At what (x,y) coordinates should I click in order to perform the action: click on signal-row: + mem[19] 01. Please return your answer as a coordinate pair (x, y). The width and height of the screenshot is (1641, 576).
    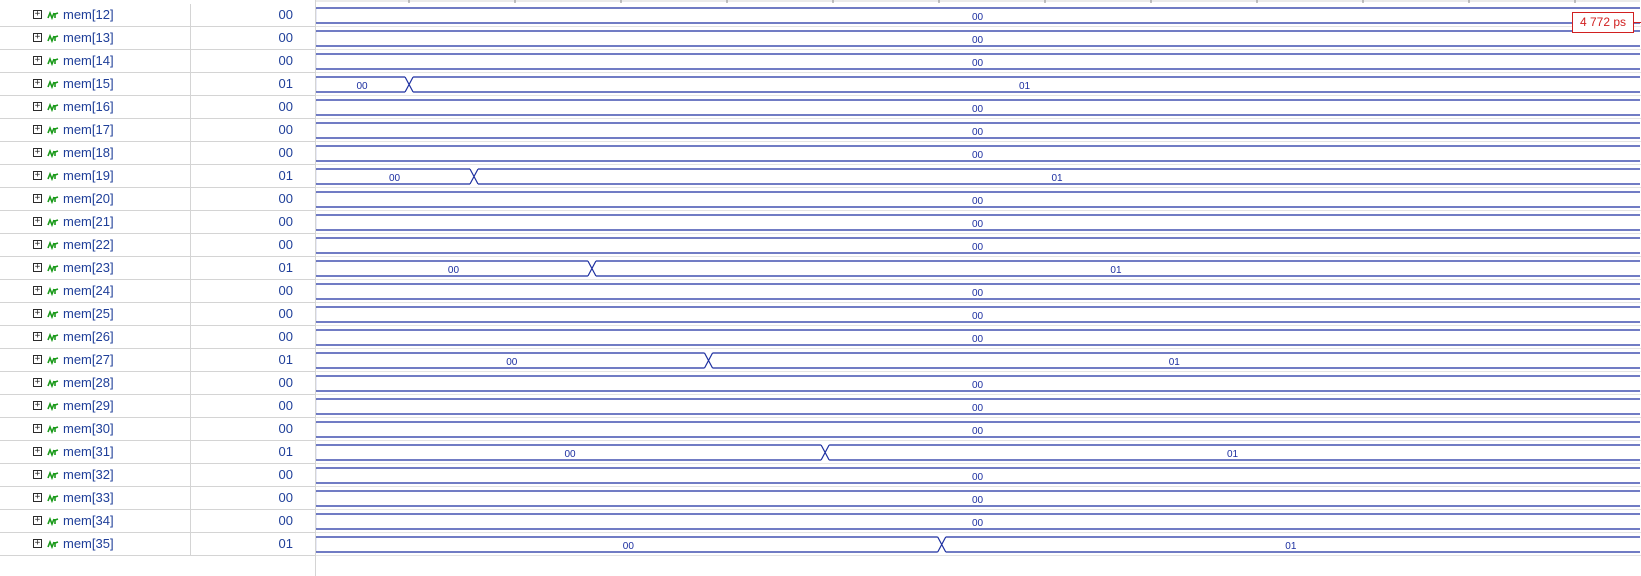
    Looking at the image, I should click on (157, 176).